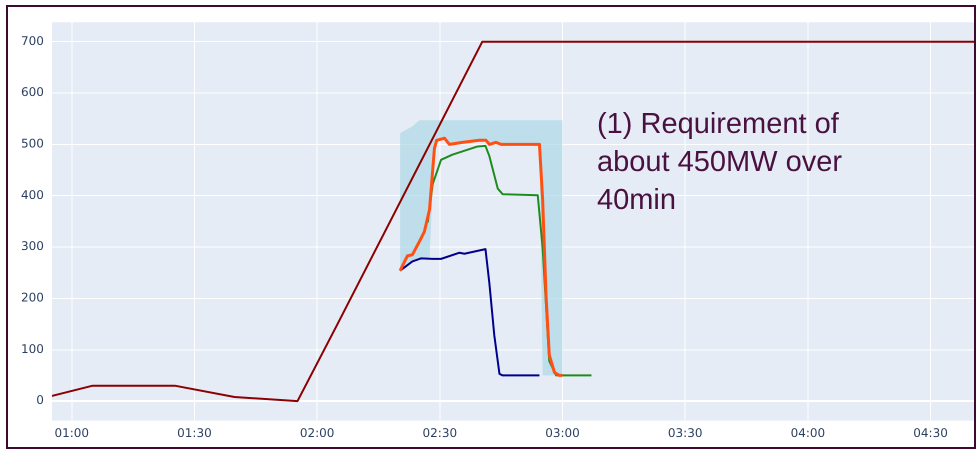 The height and width of the screenshot is (451, 978). Describe the element at coordinates (32, 41) in the screenshot. I see `y-tick-label: 700` at that location.